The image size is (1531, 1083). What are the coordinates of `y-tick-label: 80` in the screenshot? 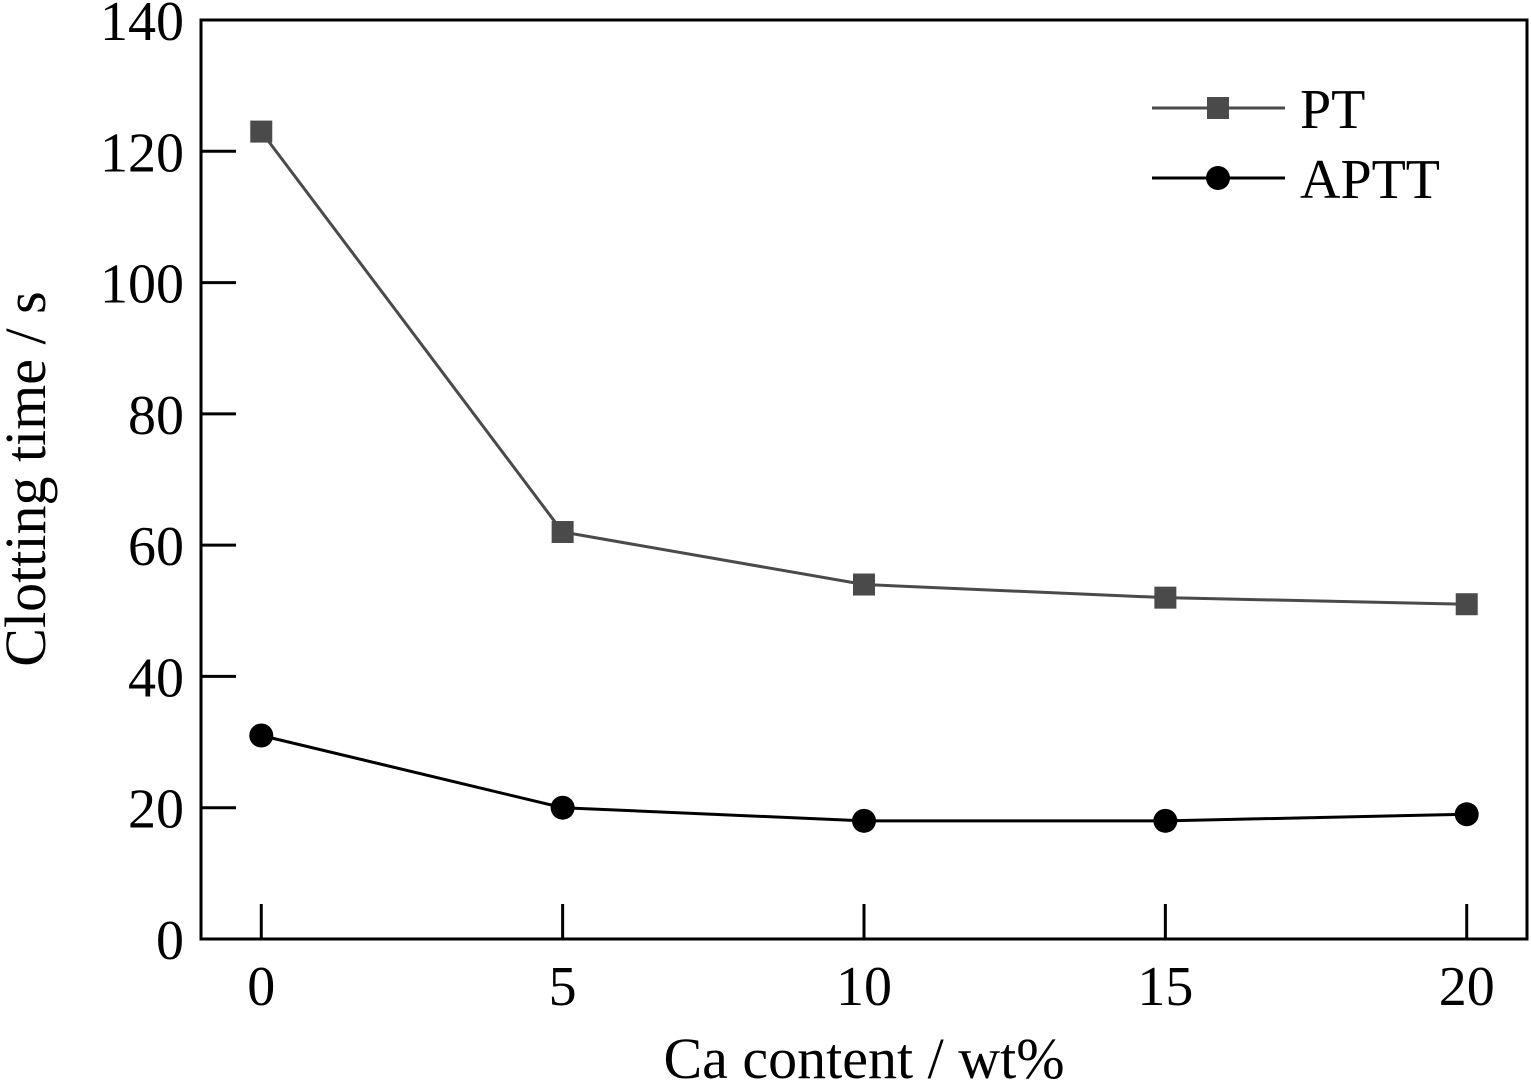 It's located at (156, 416).